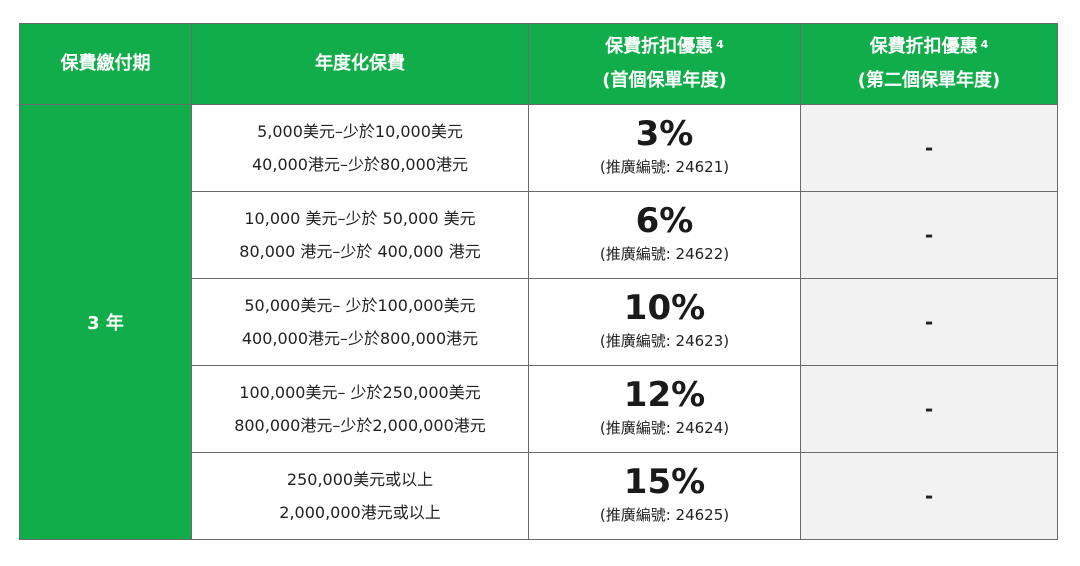 This screenshot has width=1080, height=566. What do you see at coordinates (360, 64) in the screenshot?
I see `header-annualized-premium: 年度化保費` at bounding box center [360, 64].